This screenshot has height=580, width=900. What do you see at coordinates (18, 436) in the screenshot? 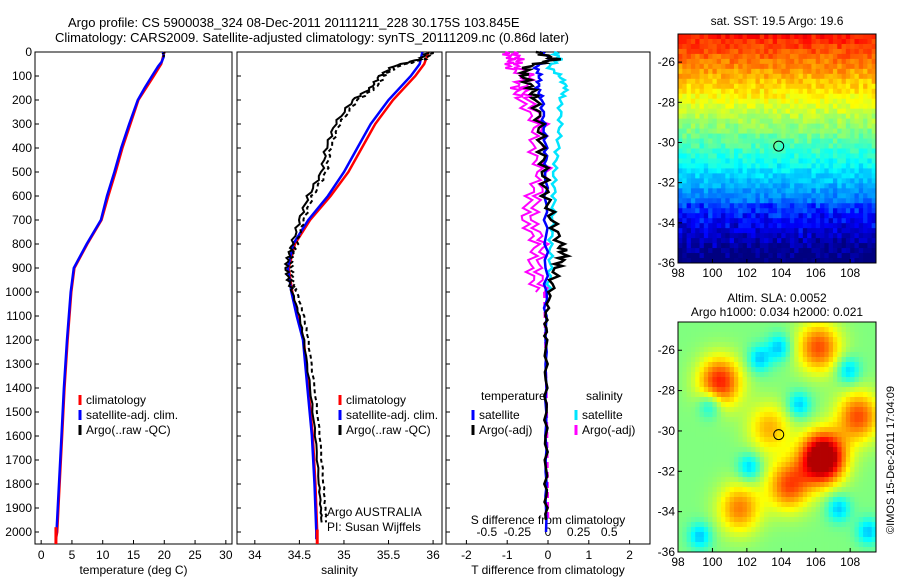
I see `y-tick-label: 1600` at bounding box center [18, 436].